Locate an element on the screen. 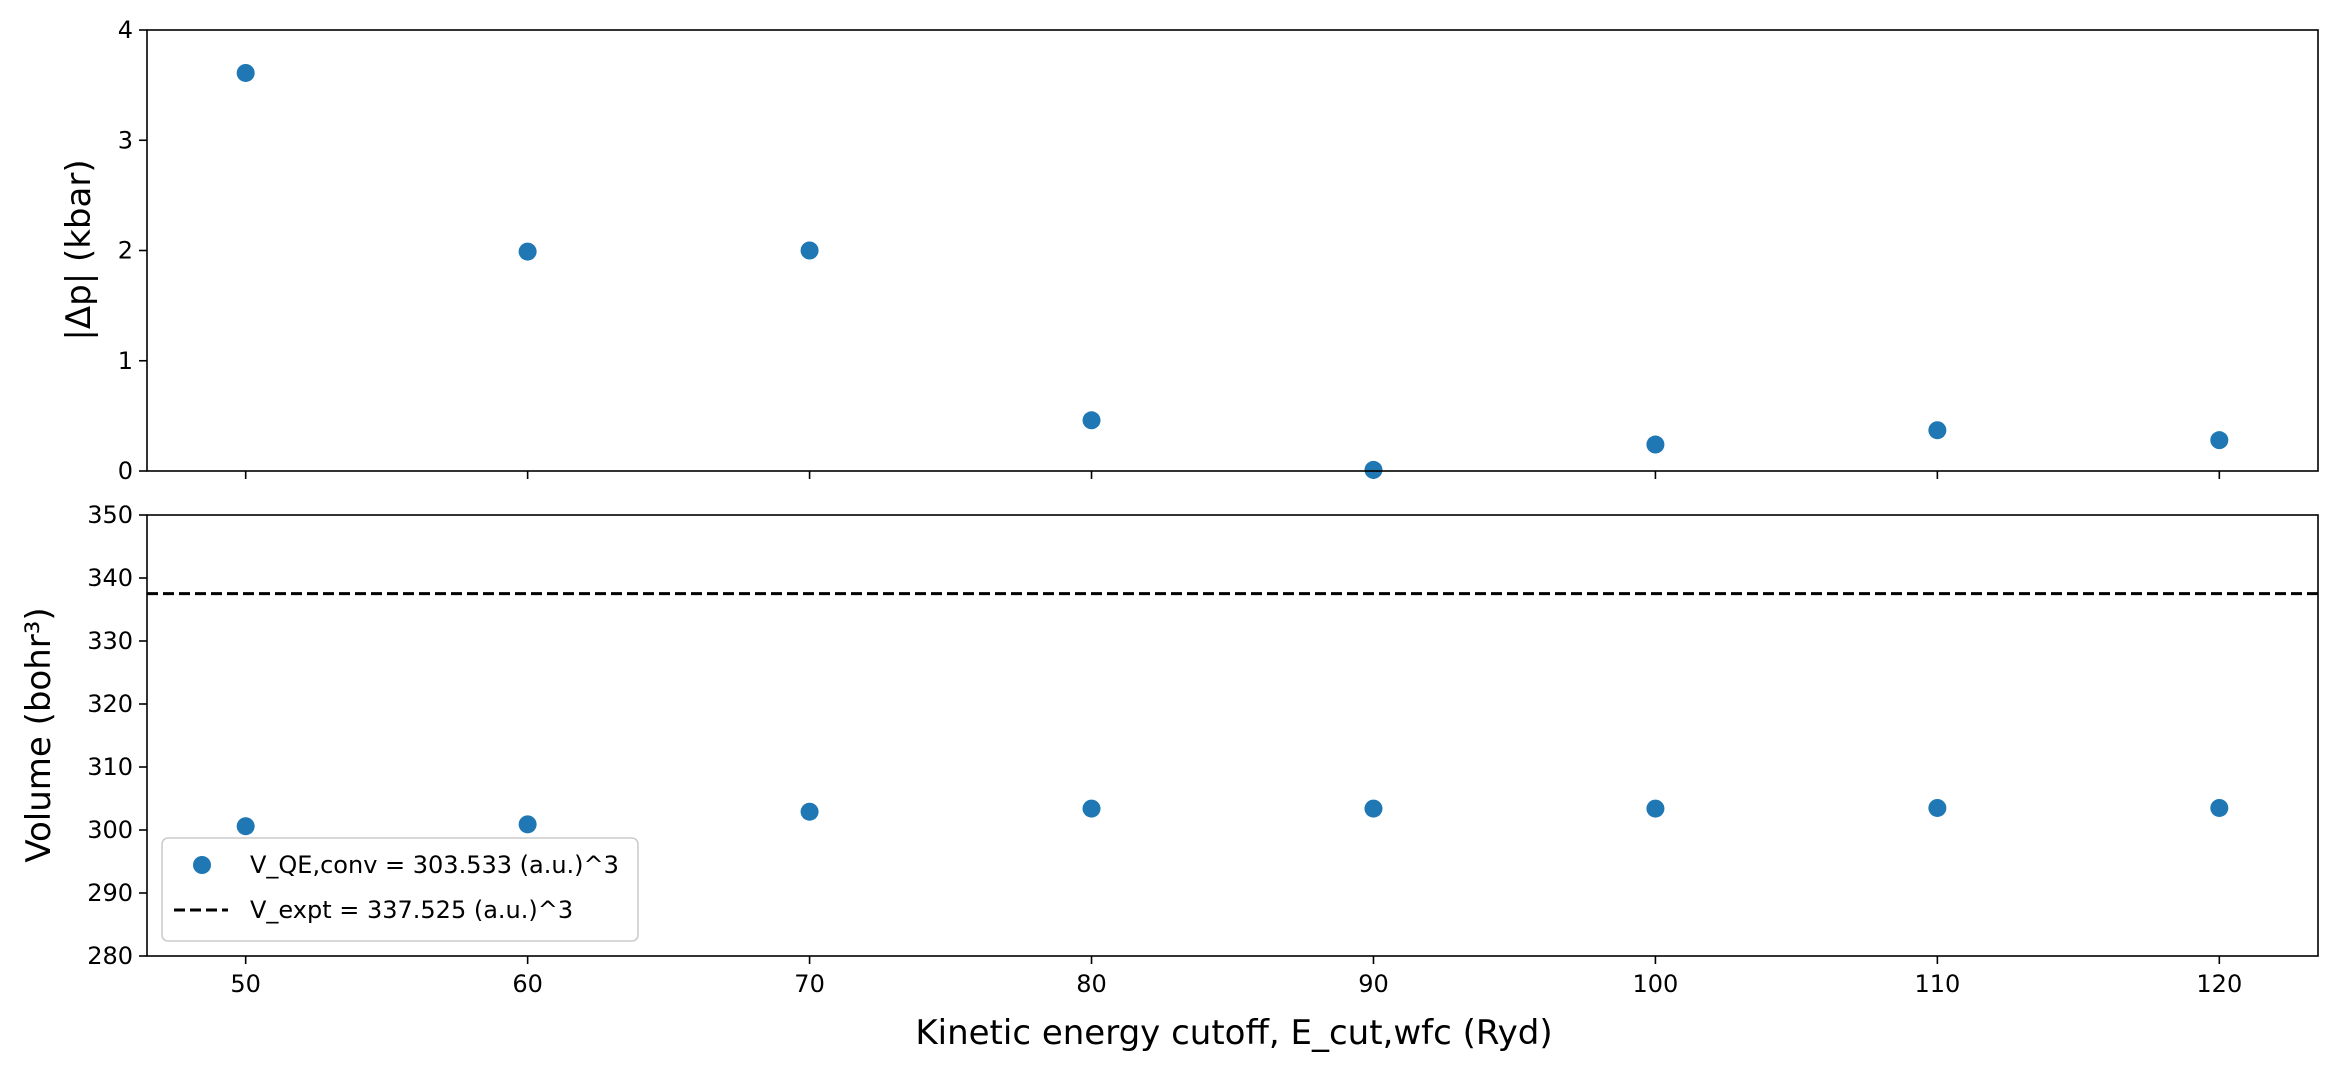 This screenshot has width=2338, height=1076. pressure-y-tick-label: 1 is located at coordinates (125, 361).